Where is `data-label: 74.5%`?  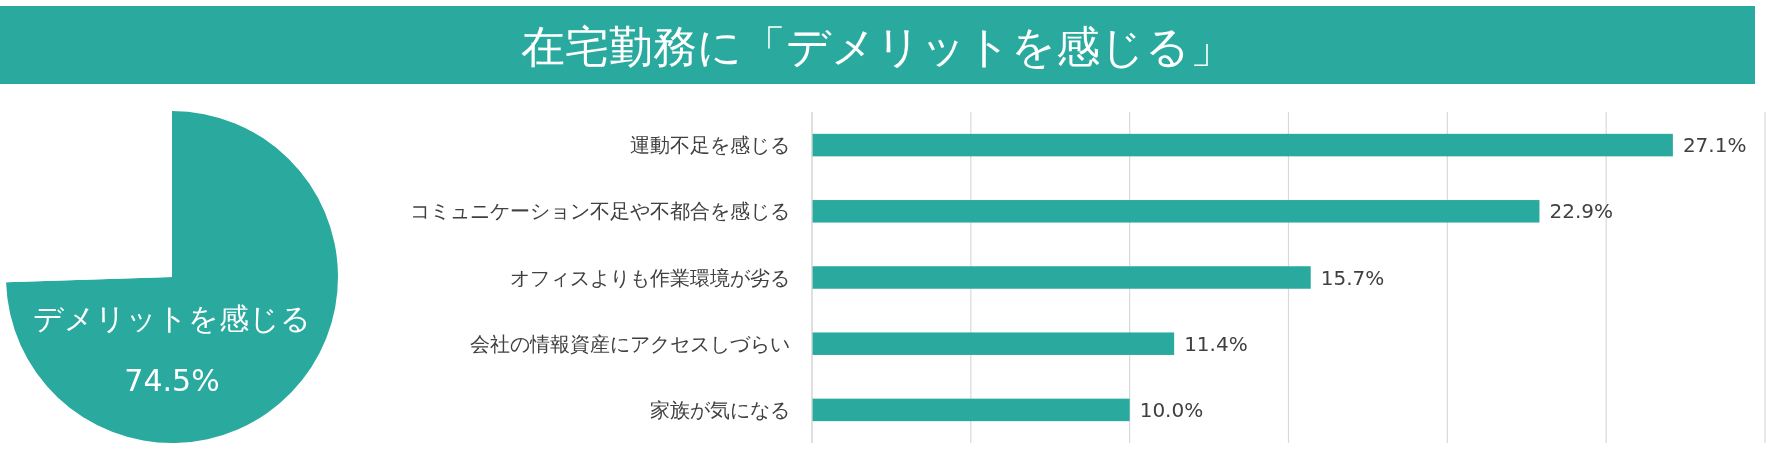 data-label: 74.5% is located at coordinates (172, 380).